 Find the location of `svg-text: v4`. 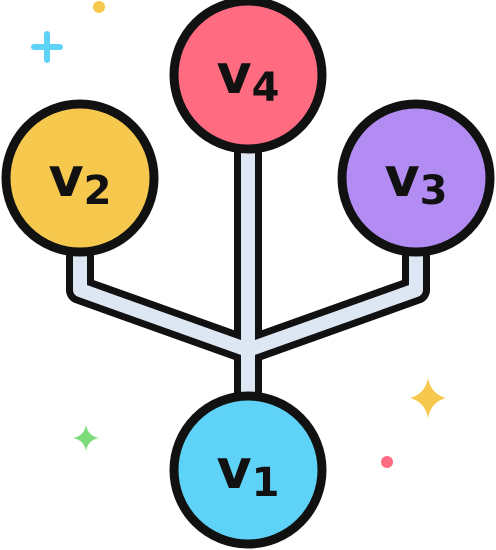

svg-text: v4 is located at coordinates (247, 77).